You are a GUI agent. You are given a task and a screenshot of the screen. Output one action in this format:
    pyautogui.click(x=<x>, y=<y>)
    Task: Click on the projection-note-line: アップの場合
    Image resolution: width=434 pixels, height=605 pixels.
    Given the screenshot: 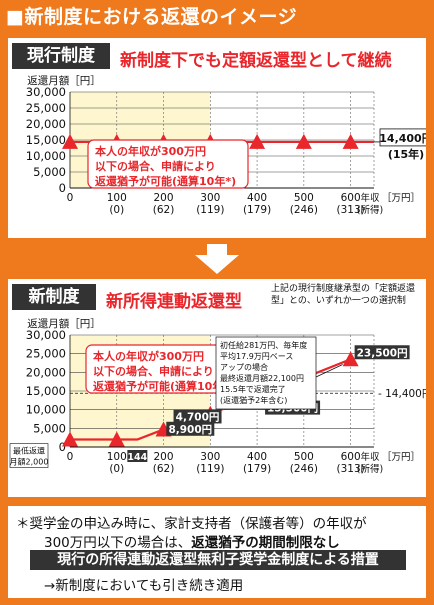 What is the action you would take?
    pyautogui.click(x=244, y=367)
    